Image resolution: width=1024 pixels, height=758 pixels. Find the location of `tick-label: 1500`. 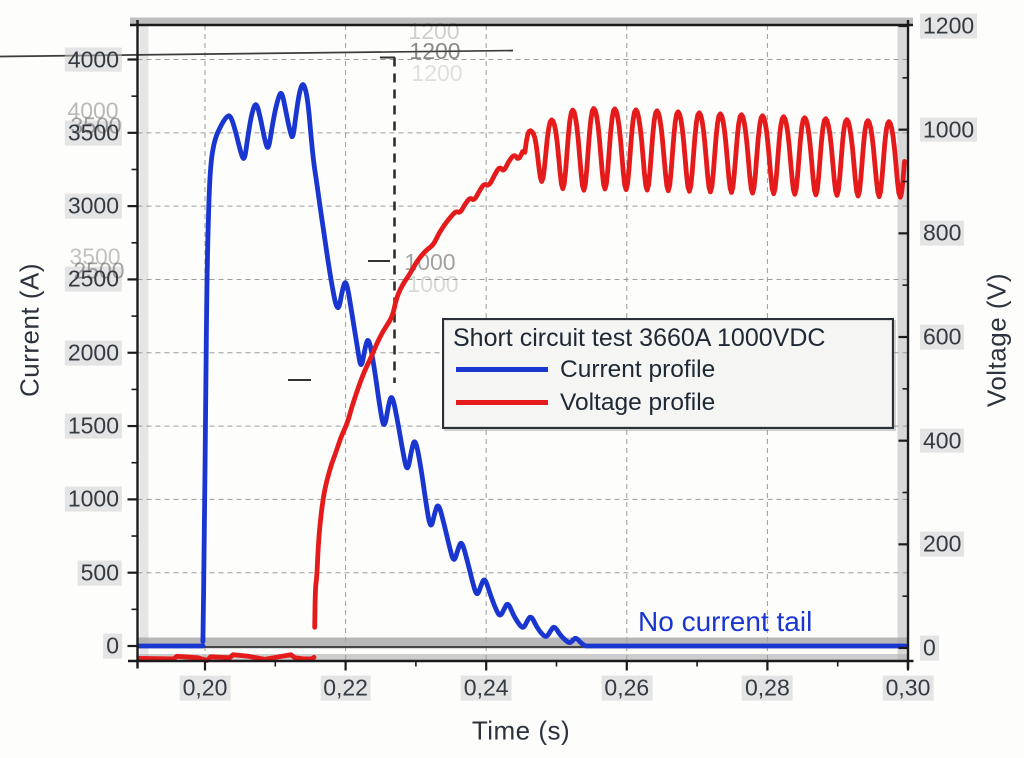

tick-label: 1500 is located at coordinates (93, 426).